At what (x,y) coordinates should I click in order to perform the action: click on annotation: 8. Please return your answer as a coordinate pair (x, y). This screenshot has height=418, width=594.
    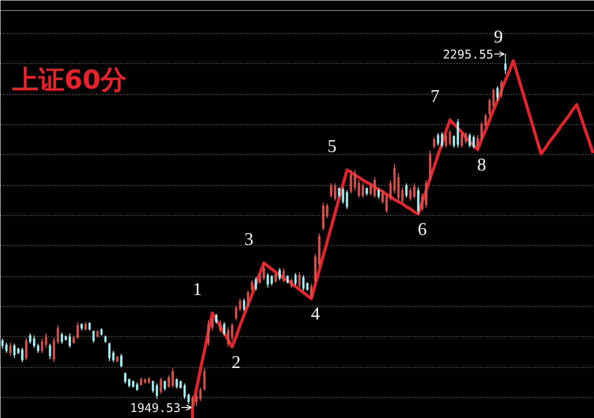
    Looking at the image, I should click on (481, 164).